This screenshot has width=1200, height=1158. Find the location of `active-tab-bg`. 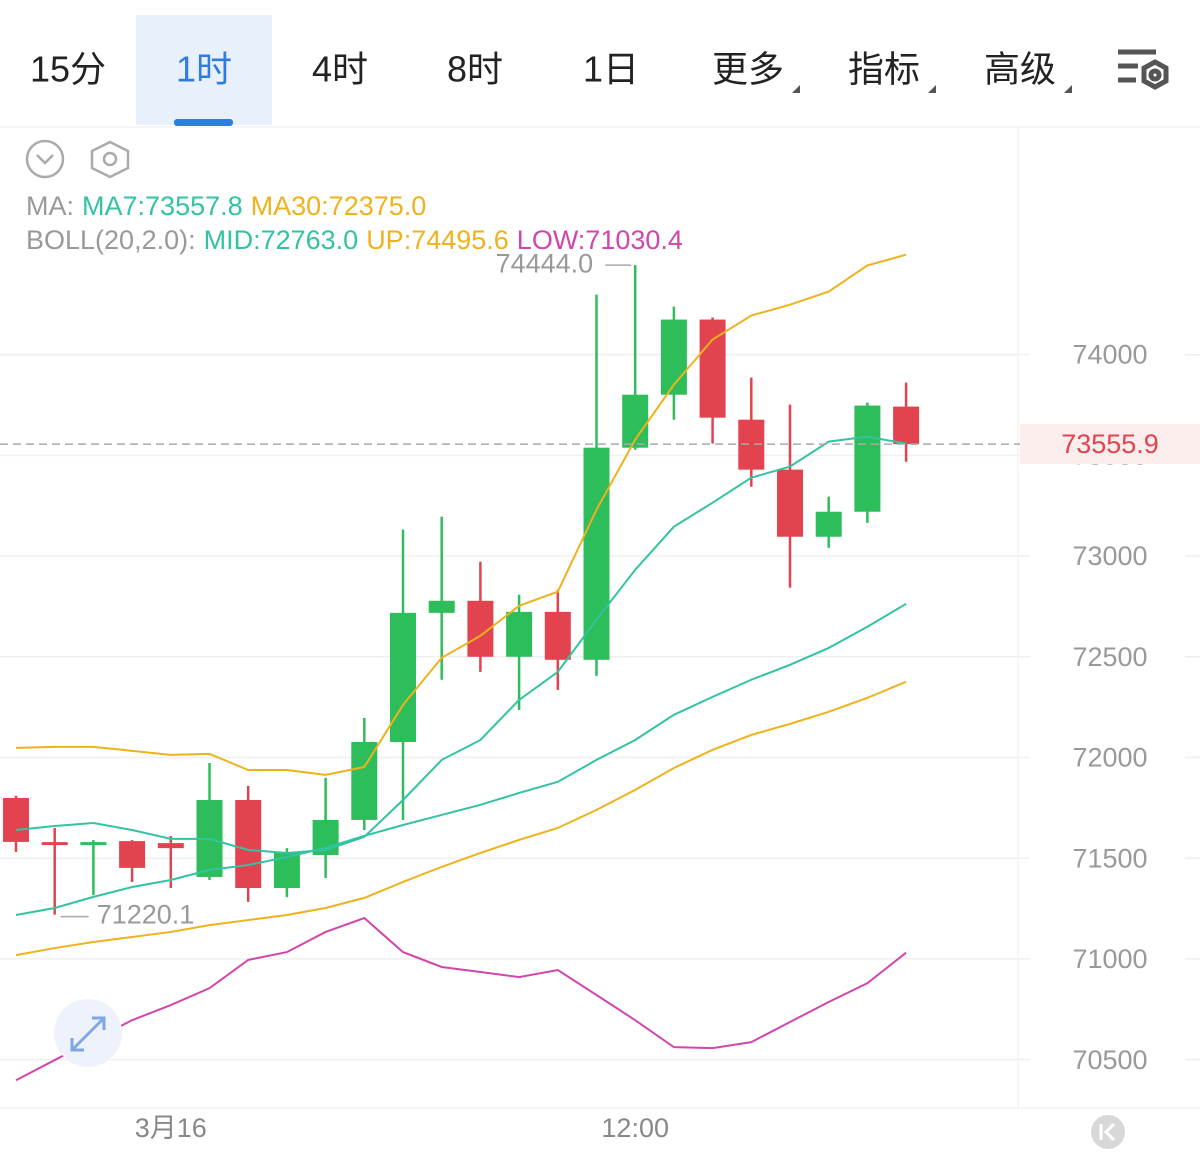

active-tab-bg is located at coordinates (204, 70).